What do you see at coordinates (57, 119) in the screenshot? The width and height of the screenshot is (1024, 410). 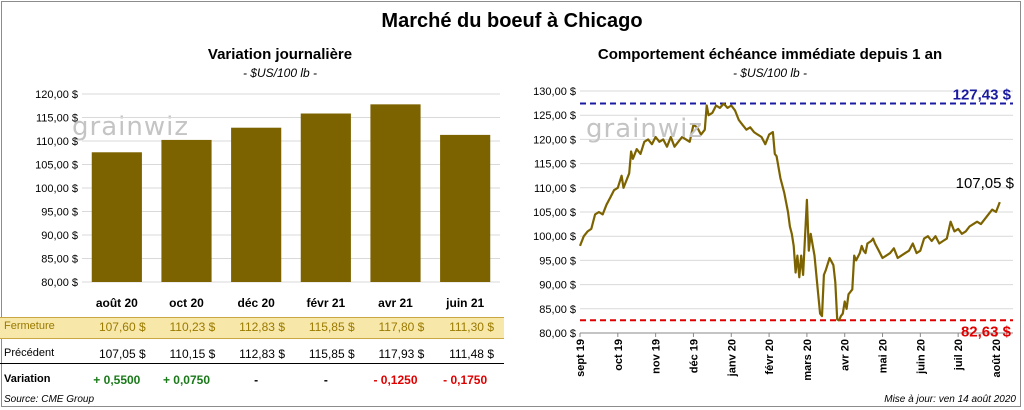 I see `bar-y-tick-label: 115,00 $` at bounding box center [57, 119].